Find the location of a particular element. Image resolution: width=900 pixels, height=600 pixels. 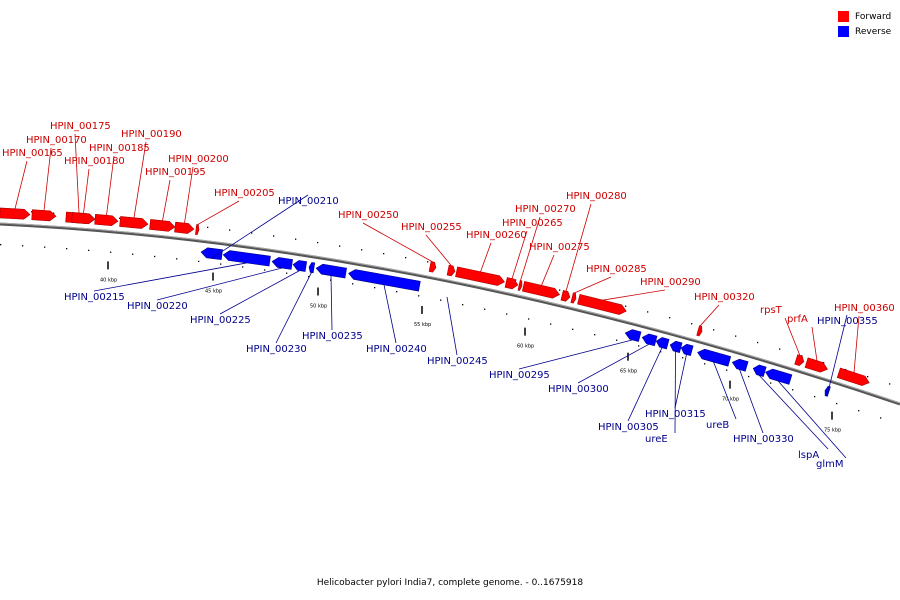

reverse-gene-5-shape is located at coordinates (331, 271).